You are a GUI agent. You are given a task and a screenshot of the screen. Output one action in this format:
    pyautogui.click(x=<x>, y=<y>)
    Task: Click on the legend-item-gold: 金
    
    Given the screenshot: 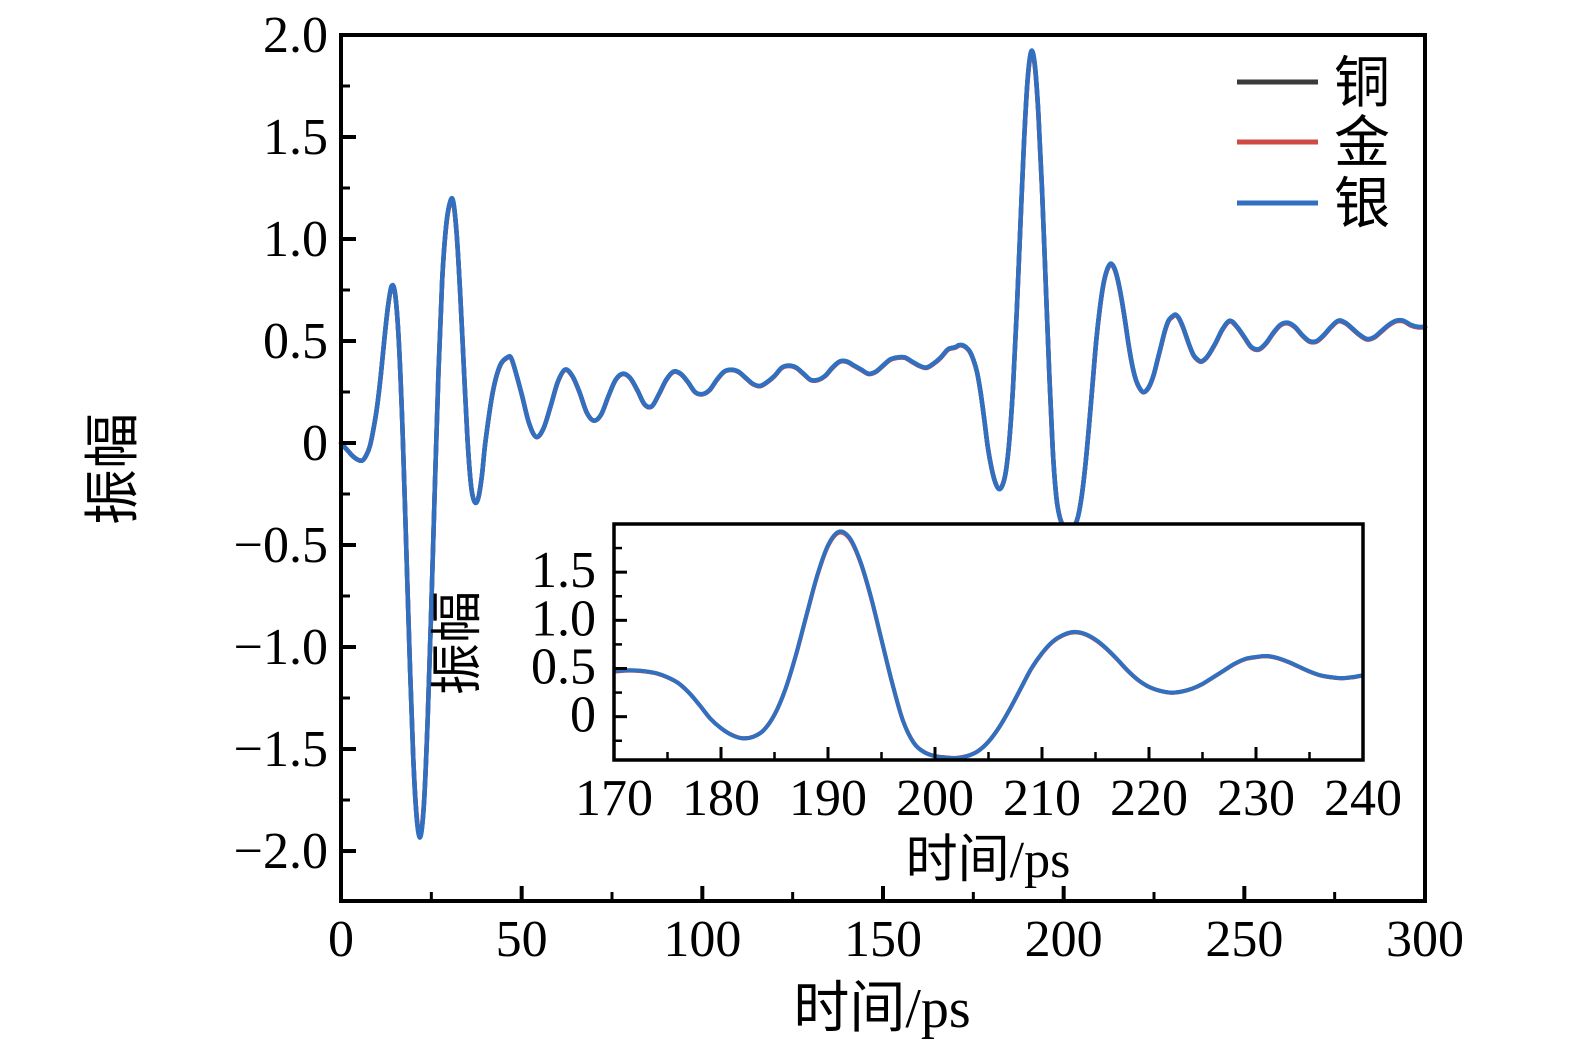 What is the action you would take?
    pyautogui.click(x=1313, y=144)
    